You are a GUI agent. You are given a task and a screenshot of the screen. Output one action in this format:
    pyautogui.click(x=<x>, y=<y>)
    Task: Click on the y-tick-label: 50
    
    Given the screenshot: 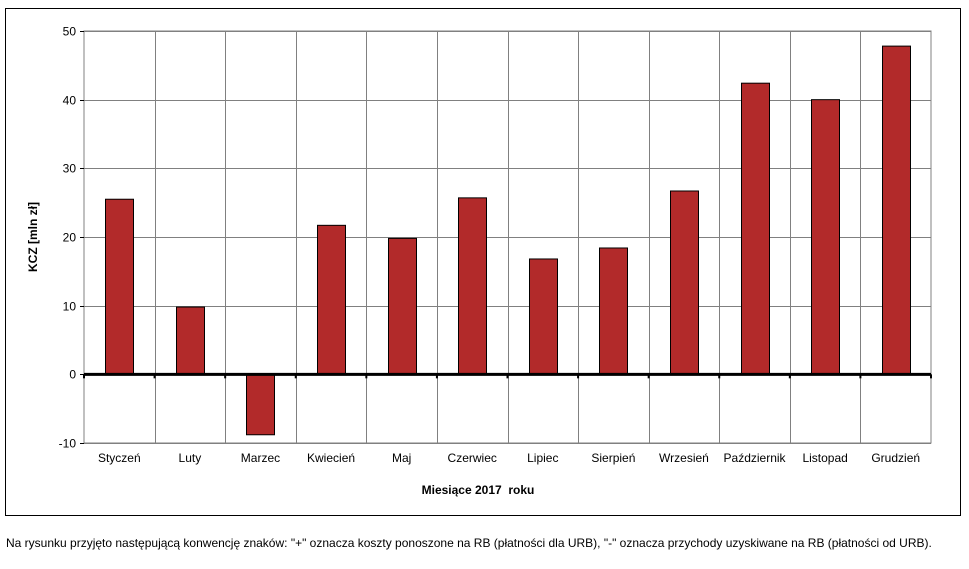 What is the action you would take?
    pyautogui.click(x=70, y=32)
    